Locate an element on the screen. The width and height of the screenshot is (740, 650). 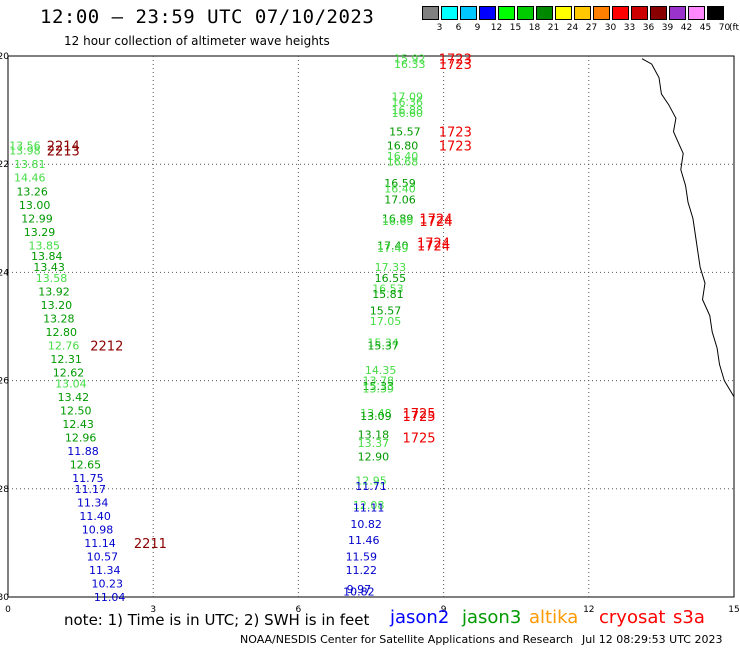
wave-height-label: 11.46 is located at coordinates (364, 540).